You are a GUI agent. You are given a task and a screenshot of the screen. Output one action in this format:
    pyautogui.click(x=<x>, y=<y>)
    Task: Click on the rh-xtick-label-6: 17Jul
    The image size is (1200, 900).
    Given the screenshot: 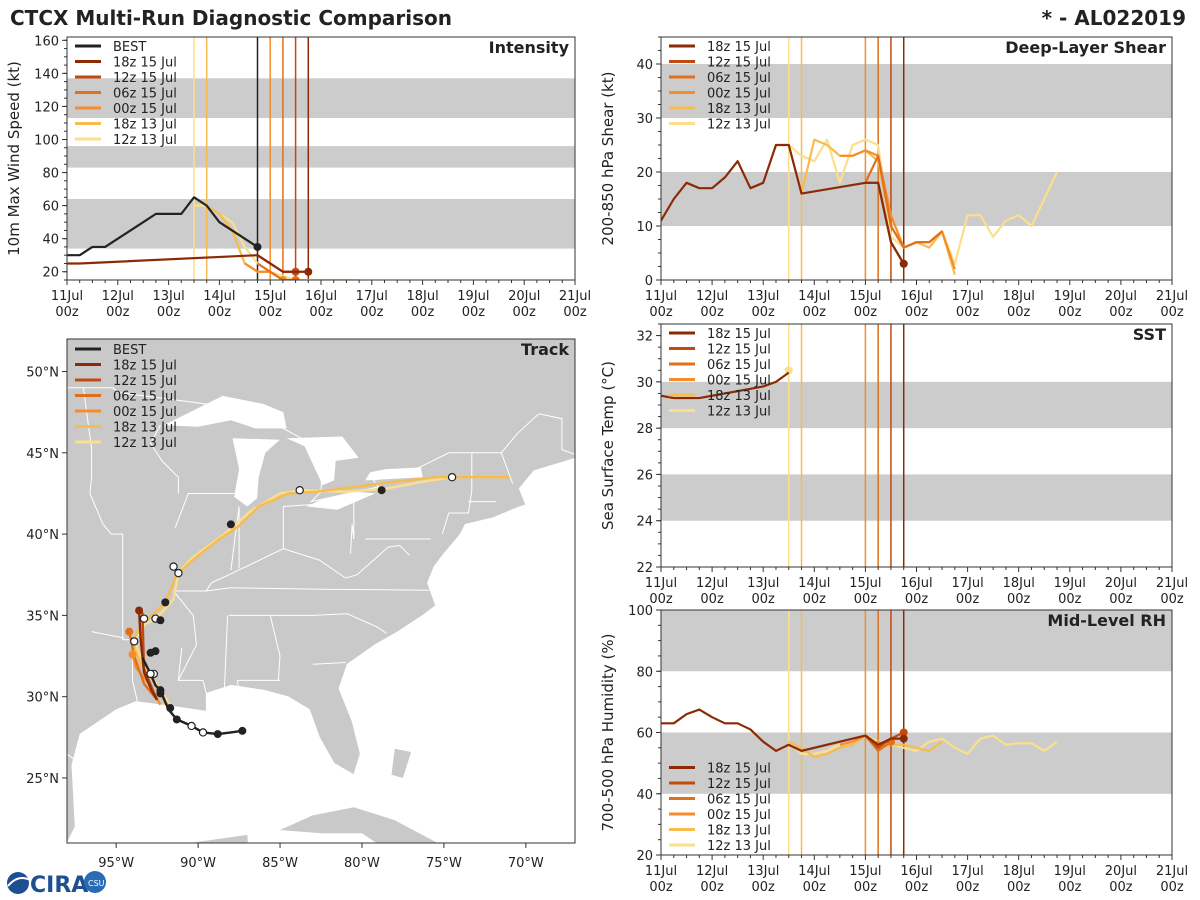 What is the action you would take?
    pyautogui.click(x=967, y=871)
    